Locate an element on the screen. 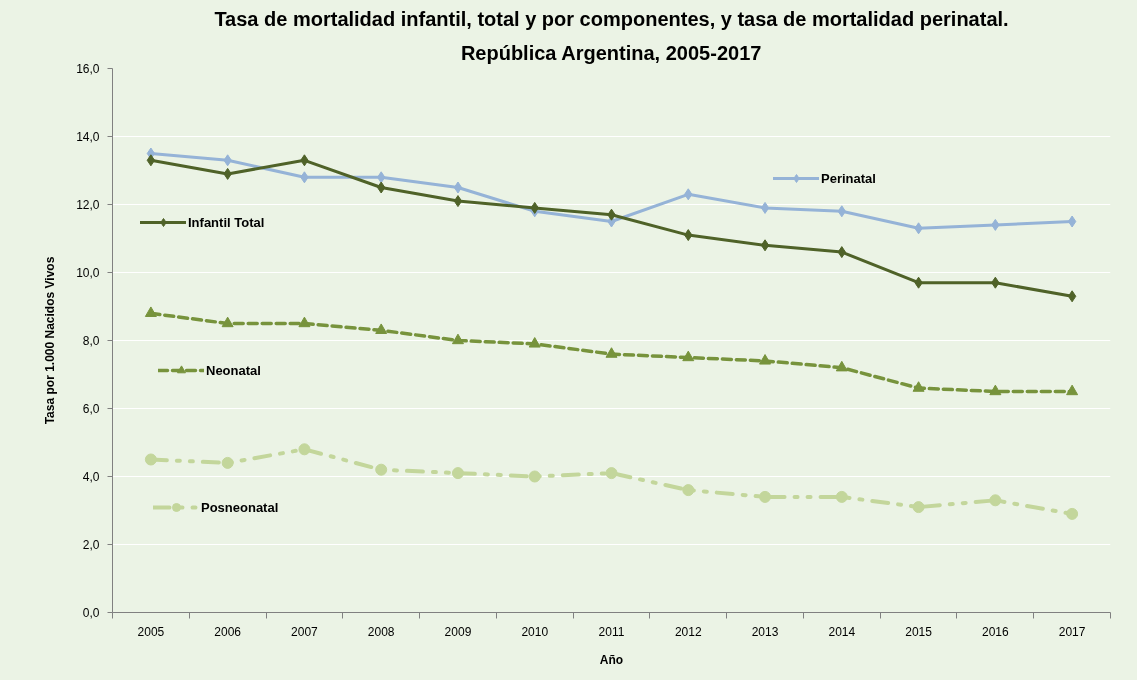 Image resolution: width=1137 pixels, height=680 pixels. y-axis-title: Tasa por 1.000 Nacidos Vivos is located at coordinates (50, 340).